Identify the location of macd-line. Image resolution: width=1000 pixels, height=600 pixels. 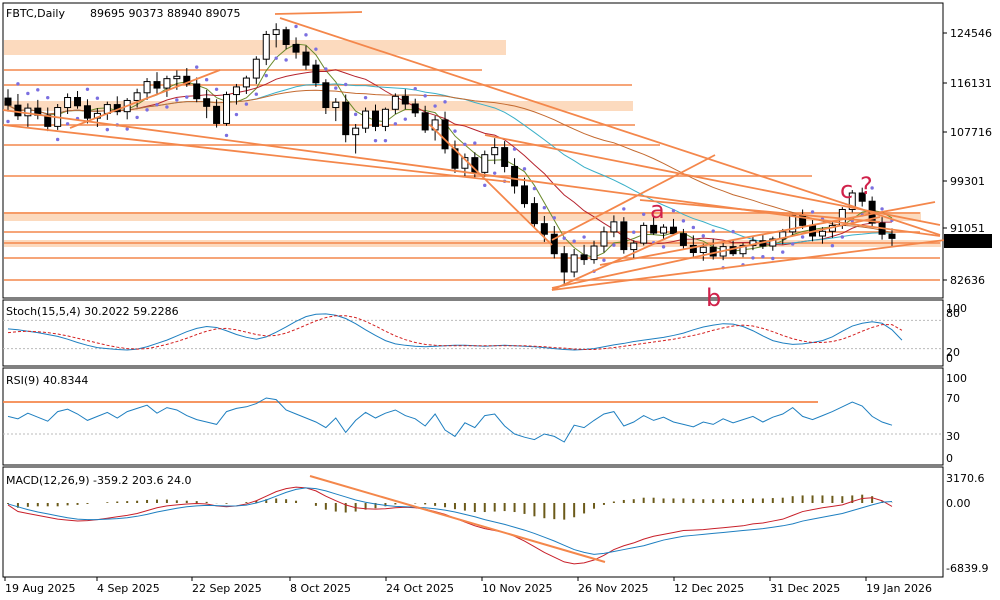
(450, 521).